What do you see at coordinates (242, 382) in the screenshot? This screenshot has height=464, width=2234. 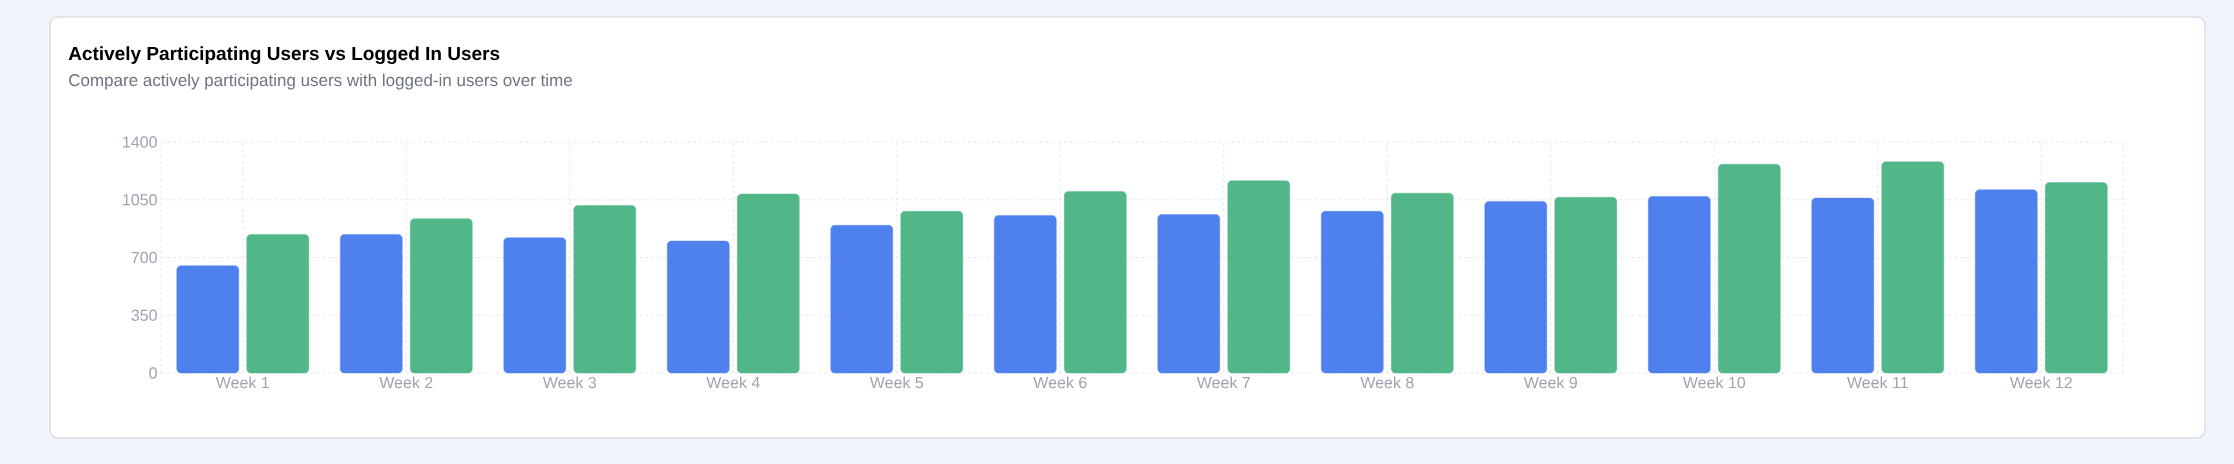 I see `x-tick-label: Week 1` at bounding box center [242, 382].